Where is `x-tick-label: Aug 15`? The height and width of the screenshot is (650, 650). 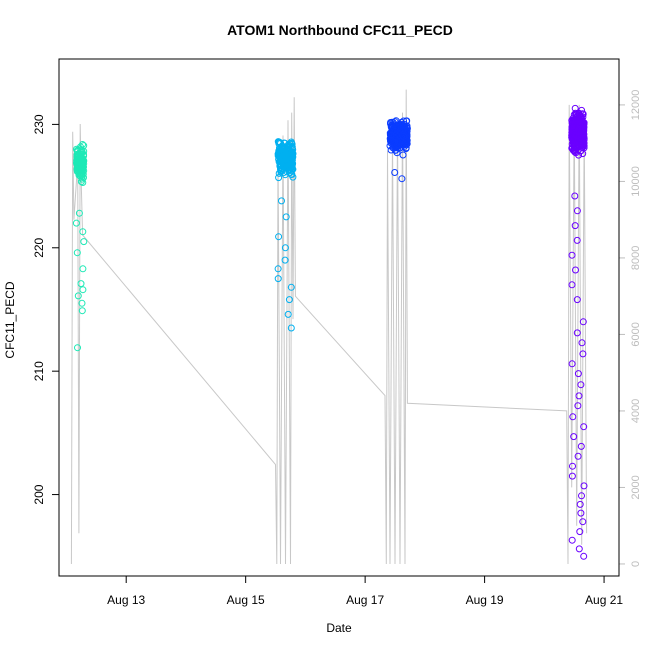
x-tick-label: Aug 15 is located at coordinates (246, 600).